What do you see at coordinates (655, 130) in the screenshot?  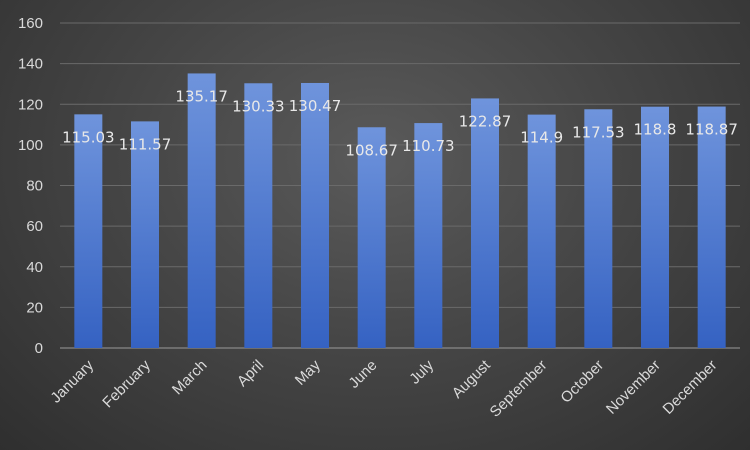 I see `data-label-november: 118.8` at bounding box center [655, 130].